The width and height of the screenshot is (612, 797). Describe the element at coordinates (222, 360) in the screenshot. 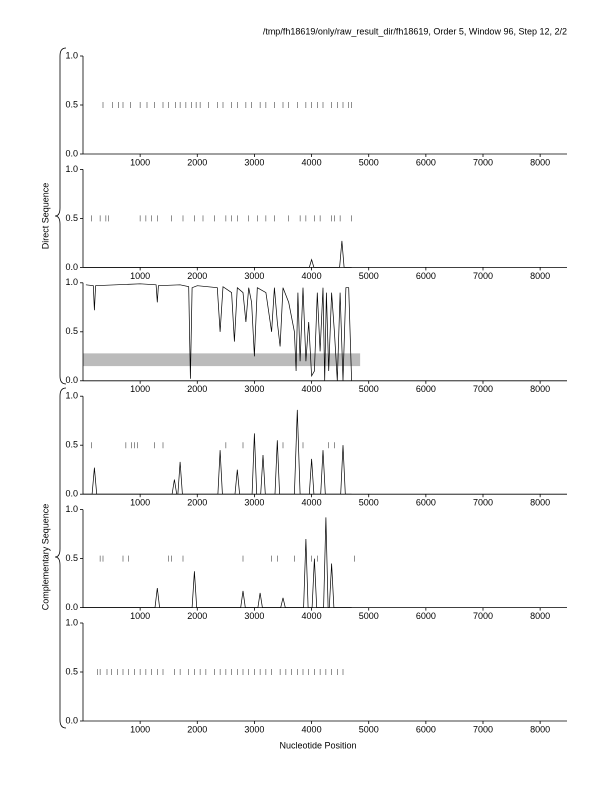

I see `gene-band` at that location.